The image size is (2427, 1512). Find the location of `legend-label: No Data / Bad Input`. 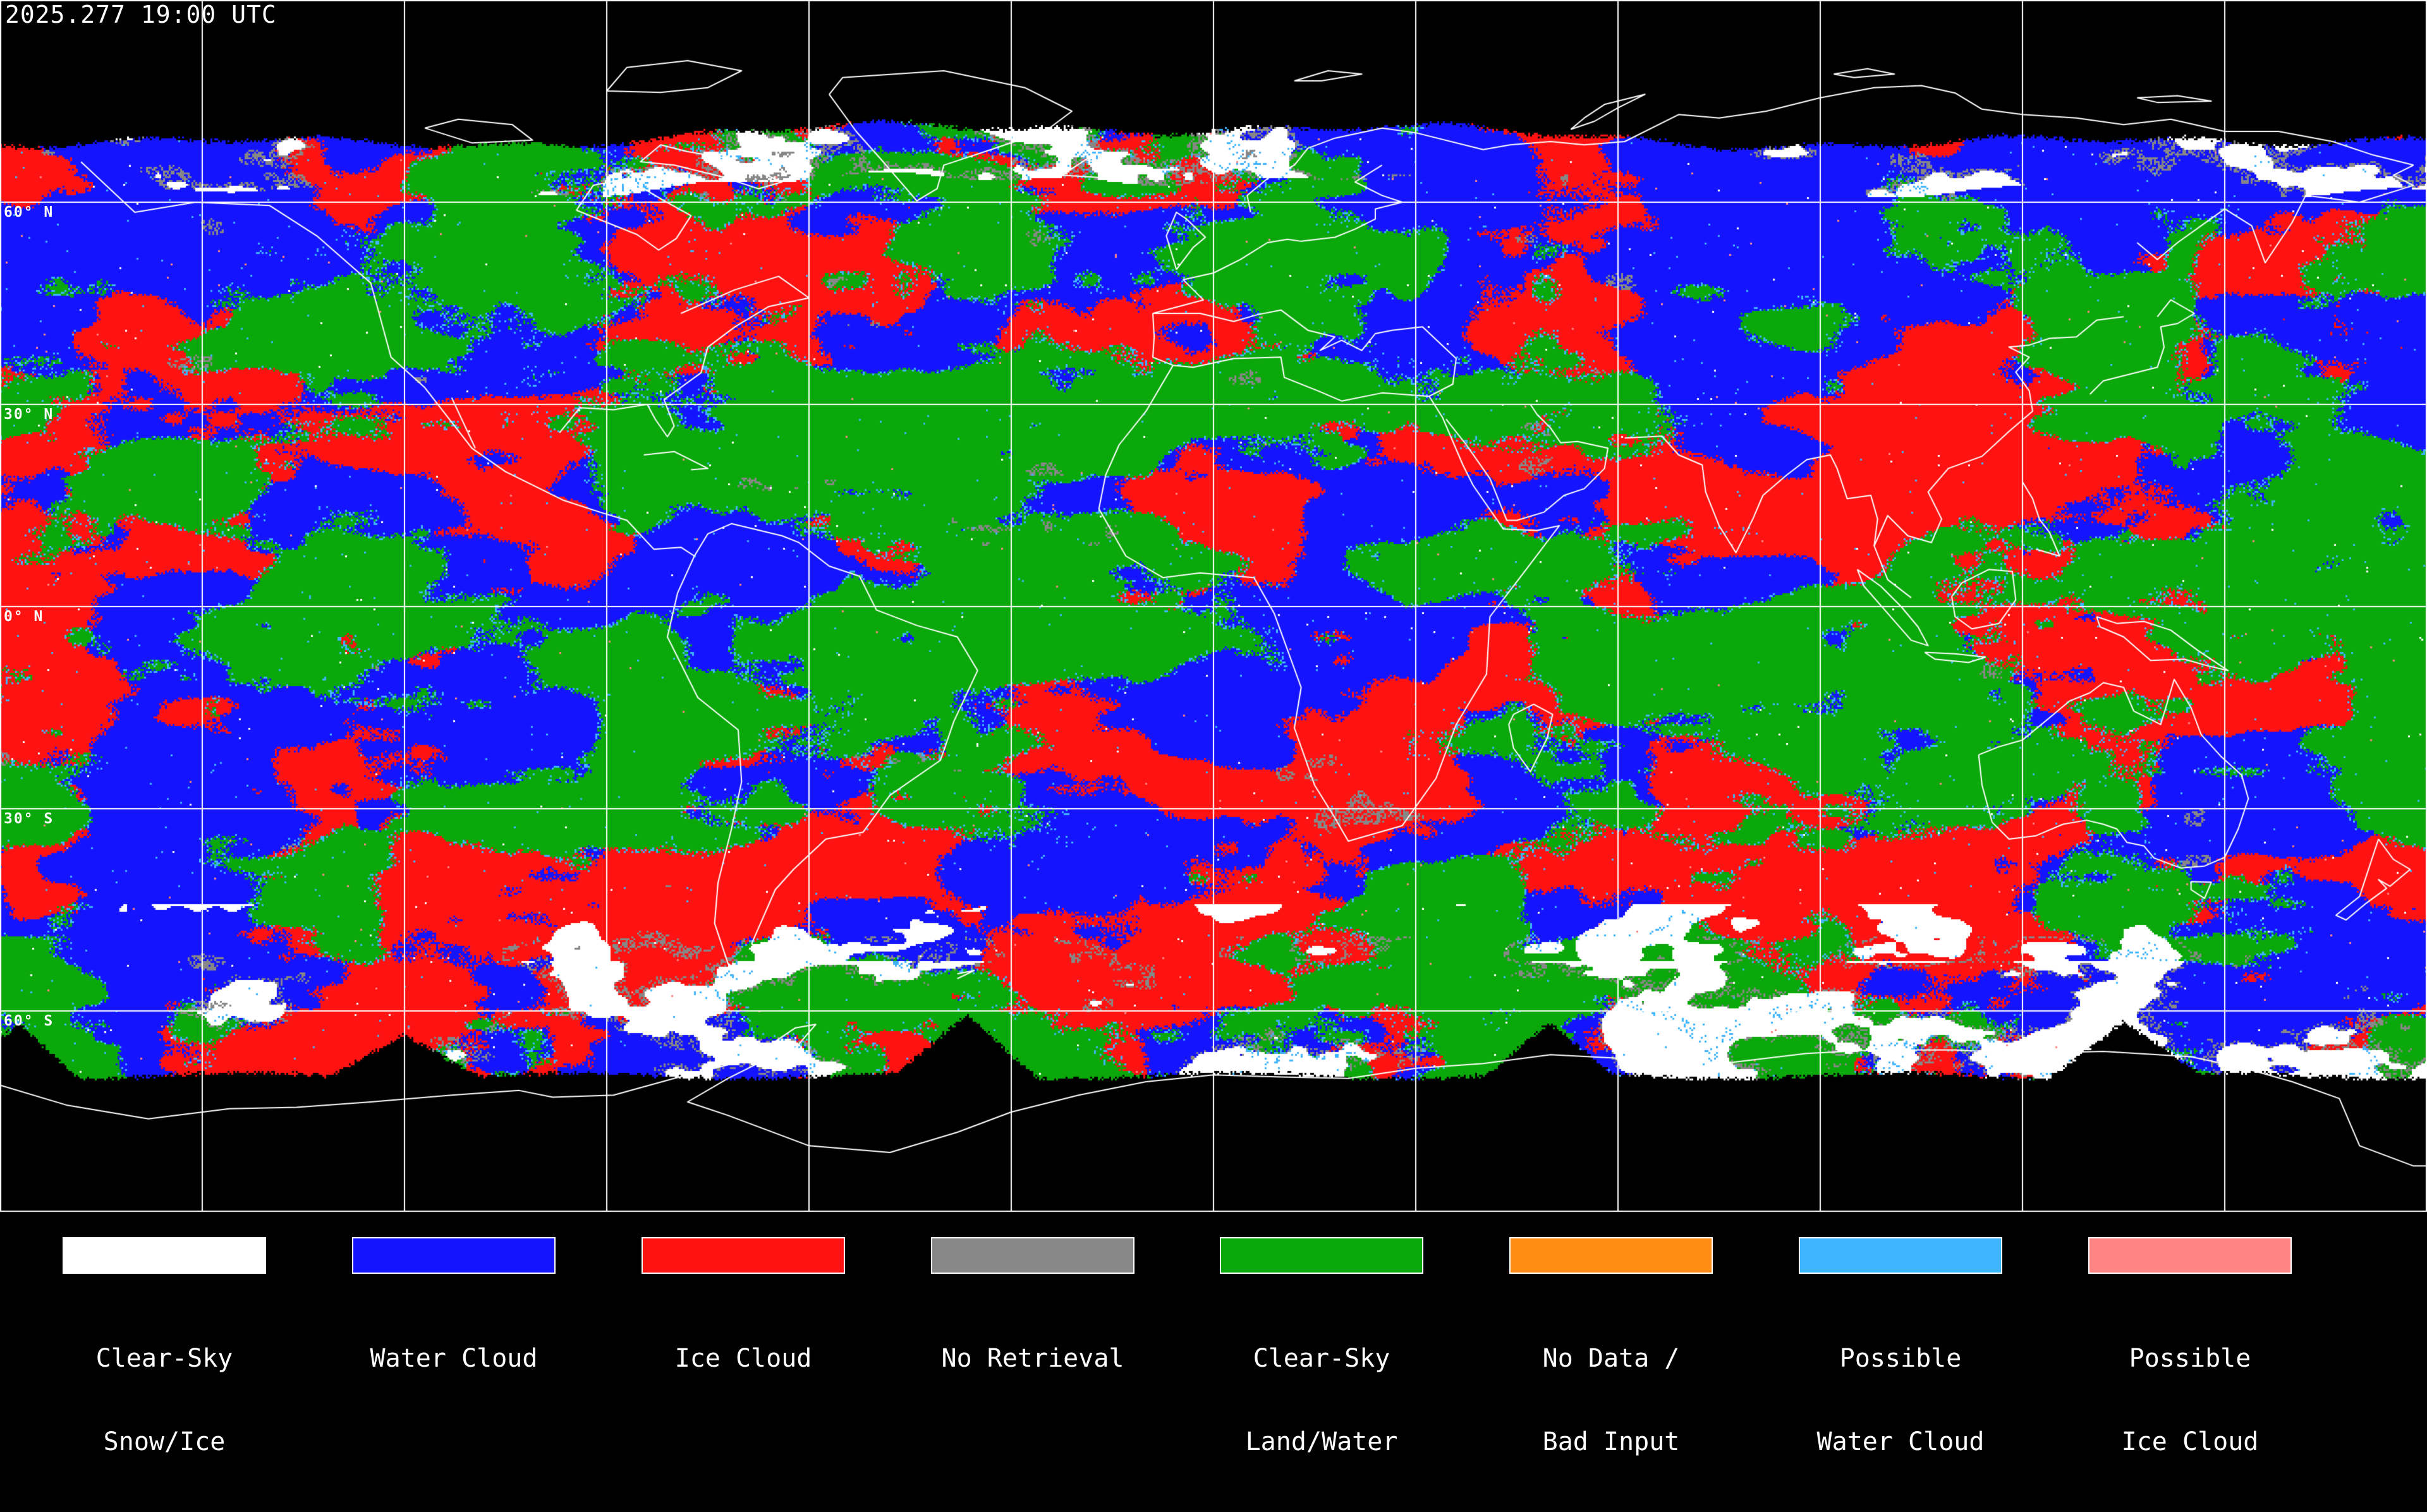

legend-label: No Data / Bad Input is located at coordinates (1611, 1400).